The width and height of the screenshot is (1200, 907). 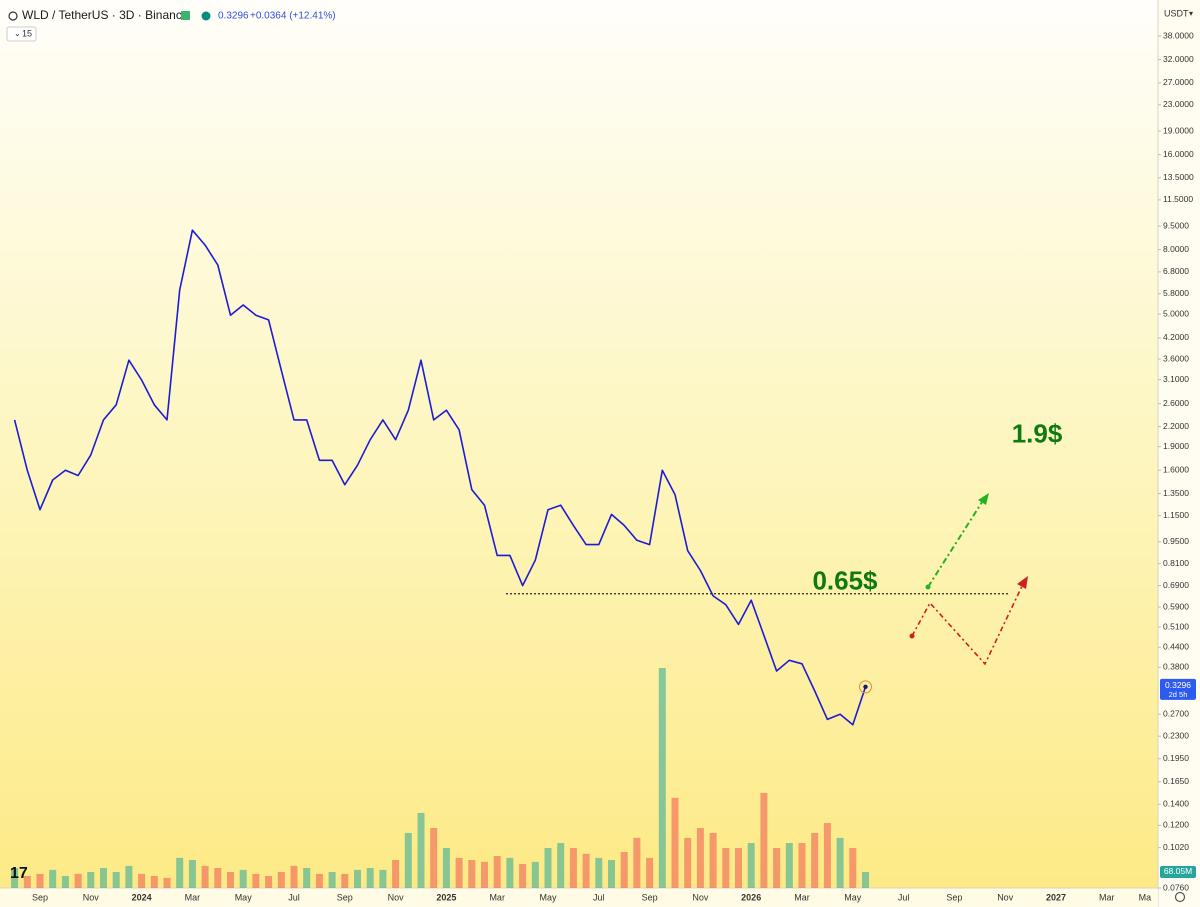 What do you see at coordinates (19, 873) in the screenshot?
I see `tv-logo: 17` at bounding box center [19, 873].